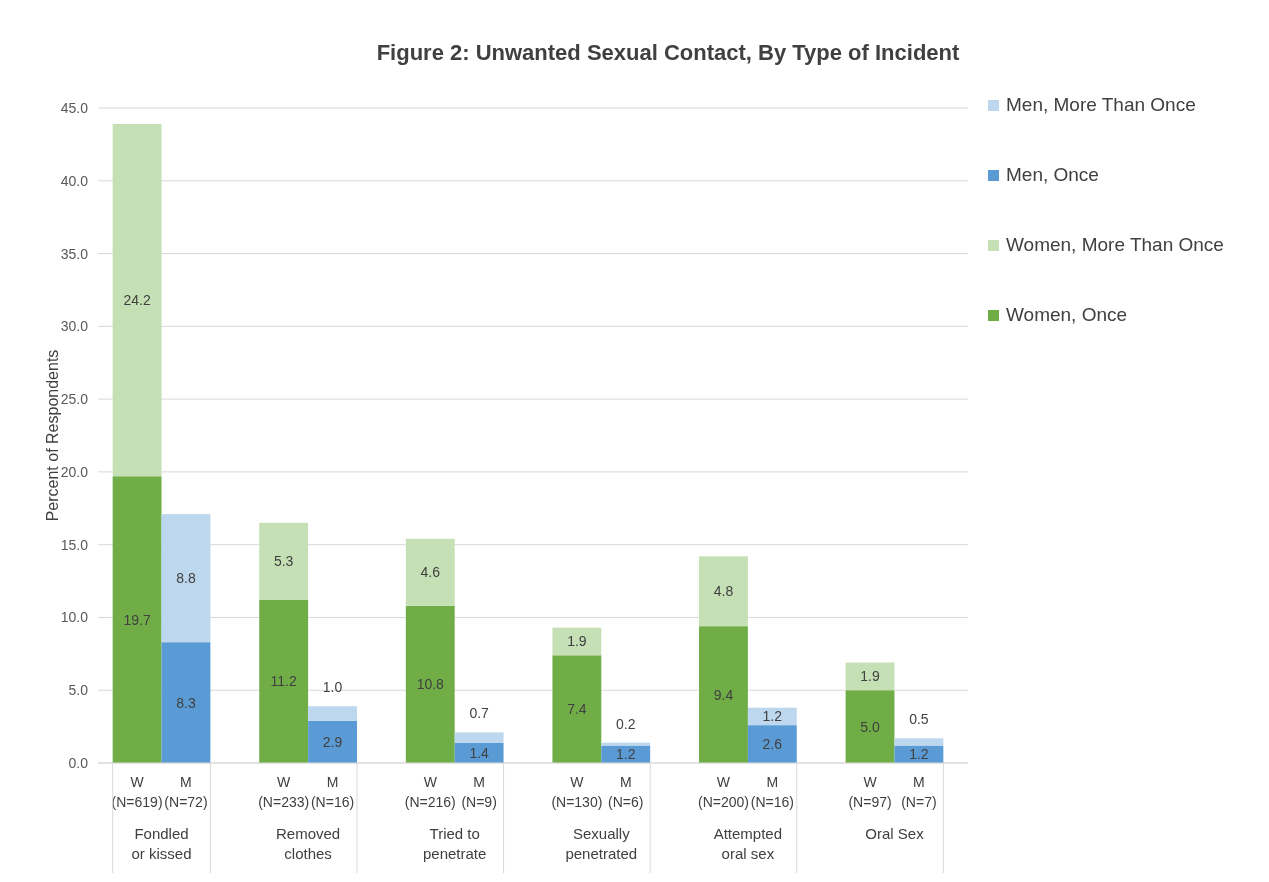 The image size is (1269, 882). Describe the element at coordinates (78, 763) in the screenshot. I see `y-tick-label: 0.0` at that location.